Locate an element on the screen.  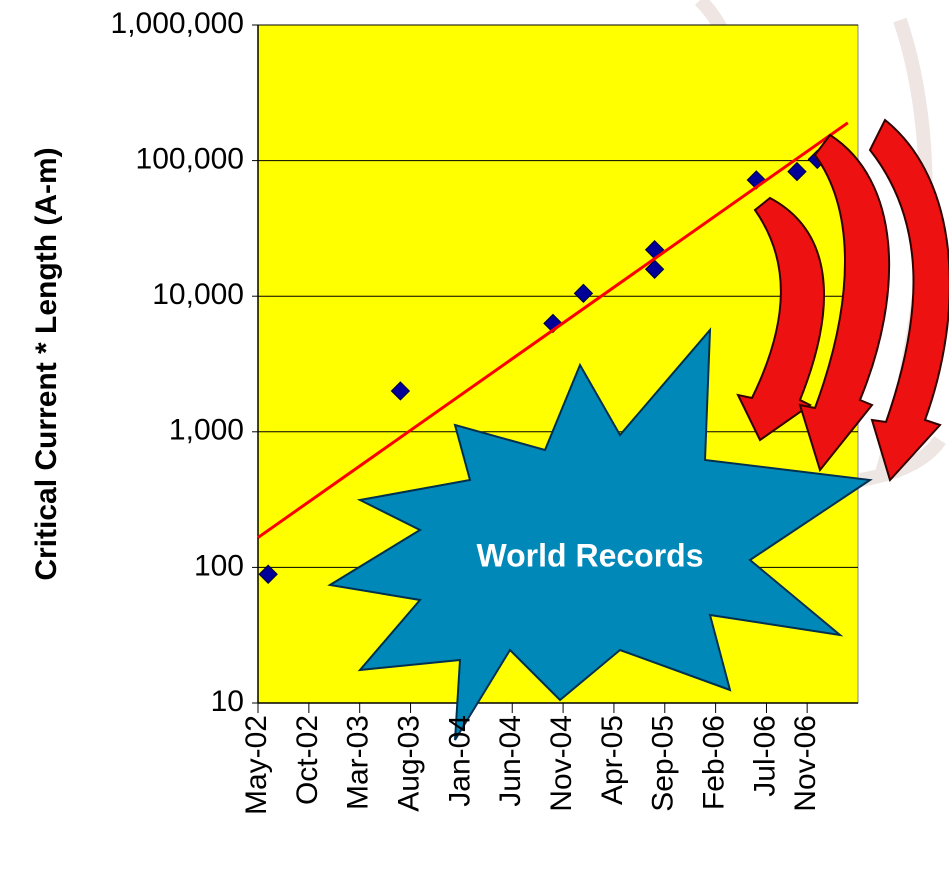
x-tick-label: Nov-04 is located at coordinates (561, 763).